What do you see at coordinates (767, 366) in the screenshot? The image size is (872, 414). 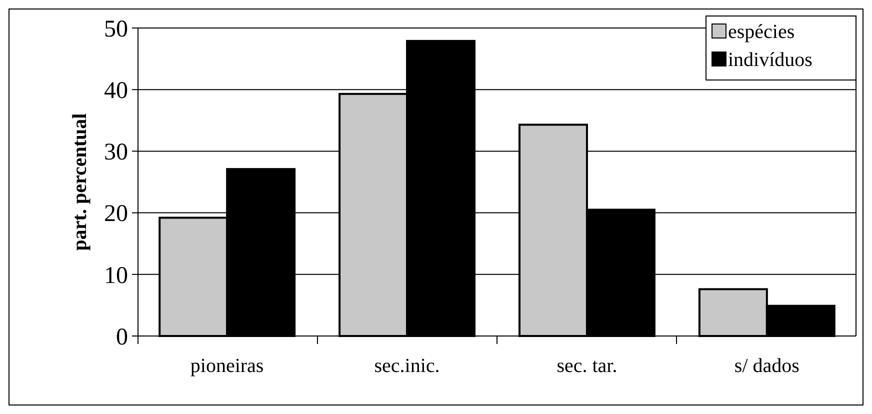 I see `x-tick-label: s/ dados` at bounding box center [767, 366].